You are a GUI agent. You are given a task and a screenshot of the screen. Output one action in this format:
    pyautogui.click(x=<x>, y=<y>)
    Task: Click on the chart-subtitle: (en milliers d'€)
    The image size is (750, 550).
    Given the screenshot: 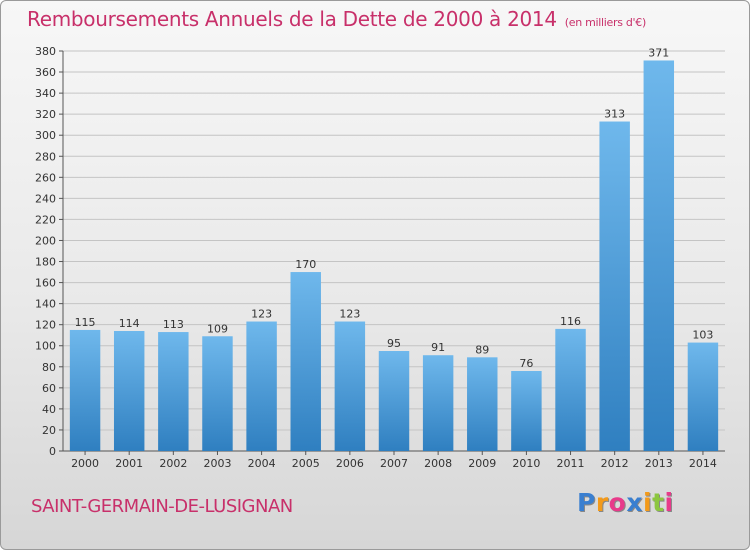 What is the action you would take?
    pyautogui.click(x=605, y=22)
    